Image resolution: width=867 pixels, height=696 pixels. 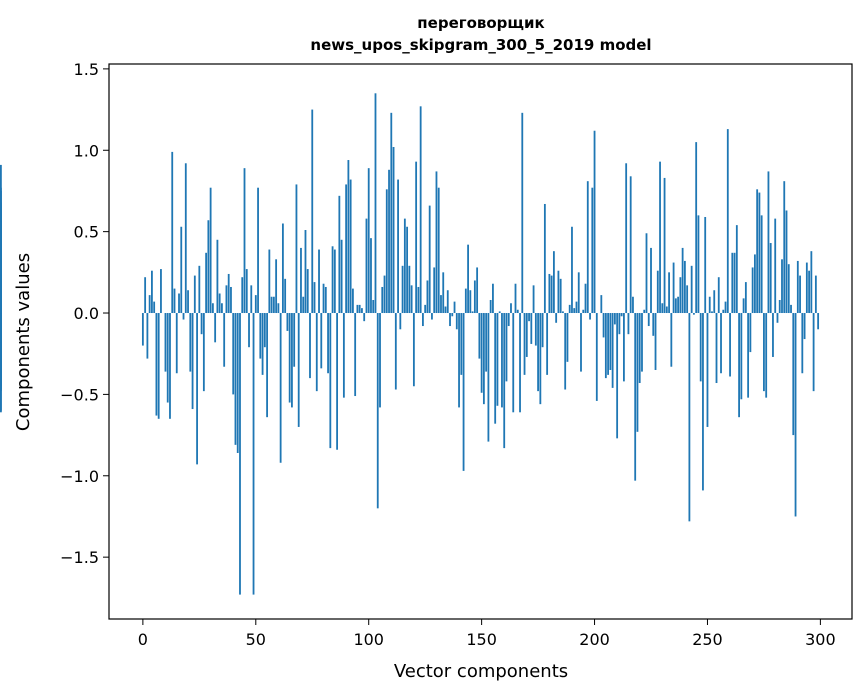 What do you see at coordinates (256, 639) in the screenshot?
I see `x-tick-label: 50` at bounding box center [256, 639].